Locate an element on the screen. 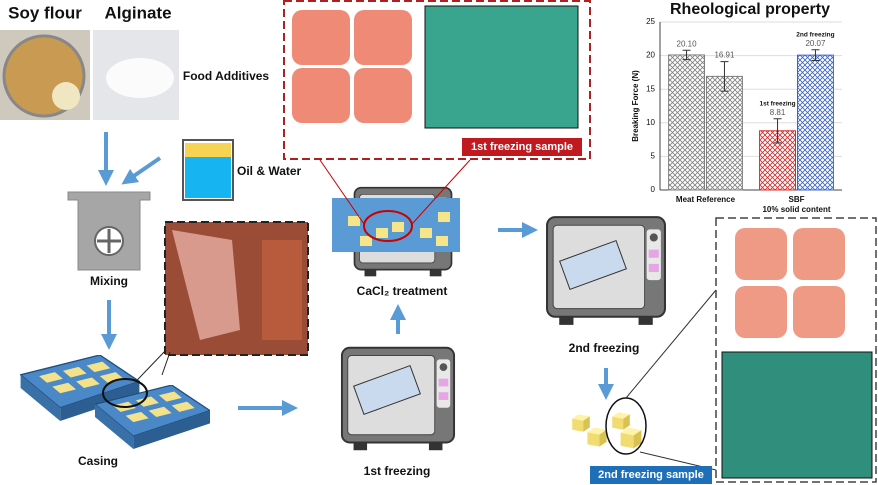 The image size is (878, 485). node-label: Alginate is located at coordinates (137, 12).